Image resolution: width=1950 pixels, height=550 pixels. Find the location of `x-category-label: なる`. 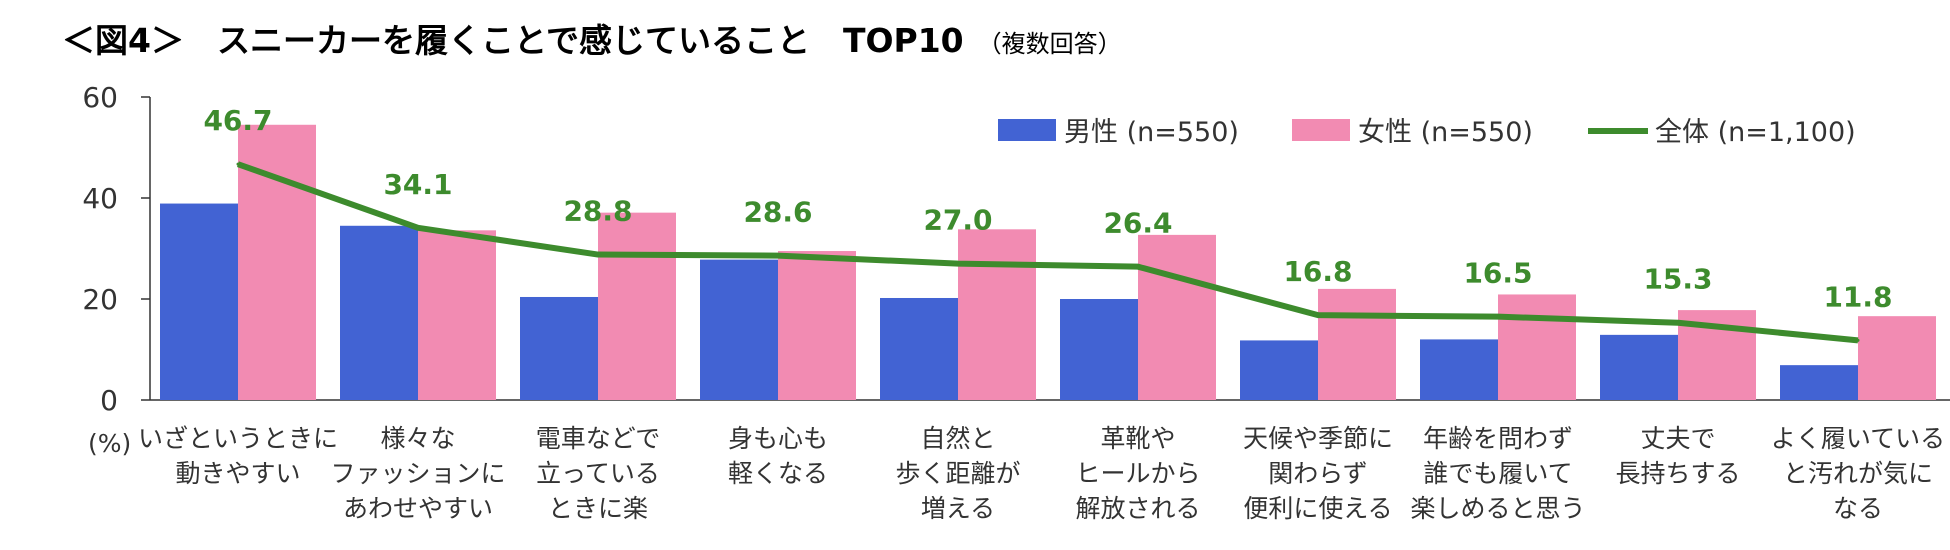

x-category-label: なる is located at coordinates (1858, 508).